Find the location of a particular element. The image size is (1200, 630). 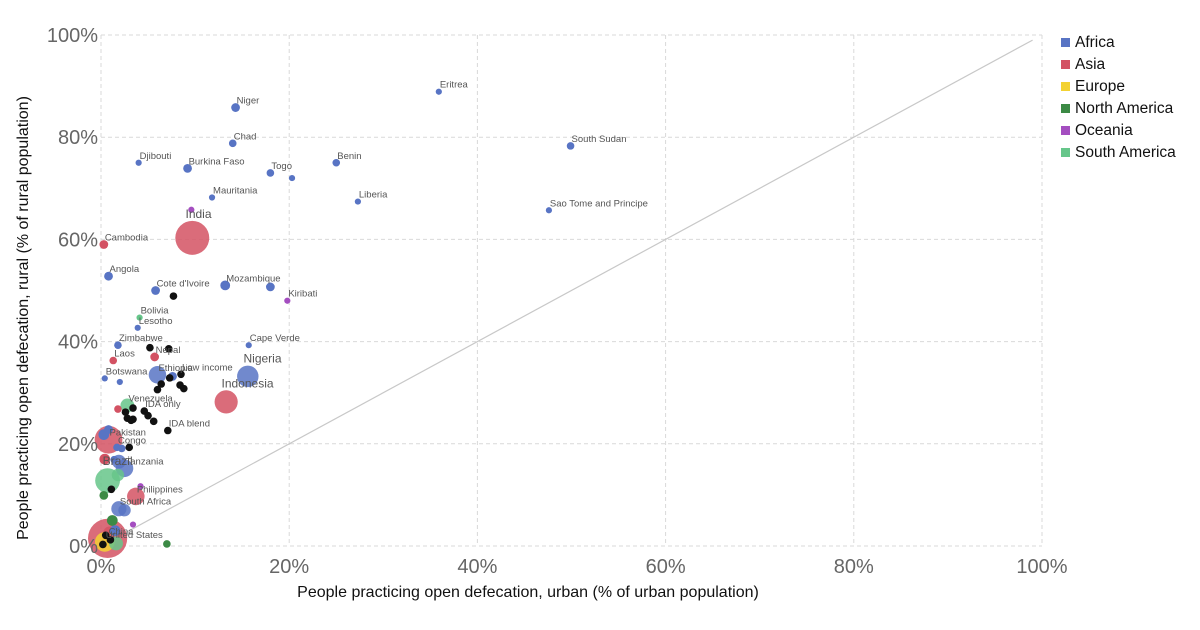

point-label: Sao Tome and Principe is located at coordinates (599, 203).